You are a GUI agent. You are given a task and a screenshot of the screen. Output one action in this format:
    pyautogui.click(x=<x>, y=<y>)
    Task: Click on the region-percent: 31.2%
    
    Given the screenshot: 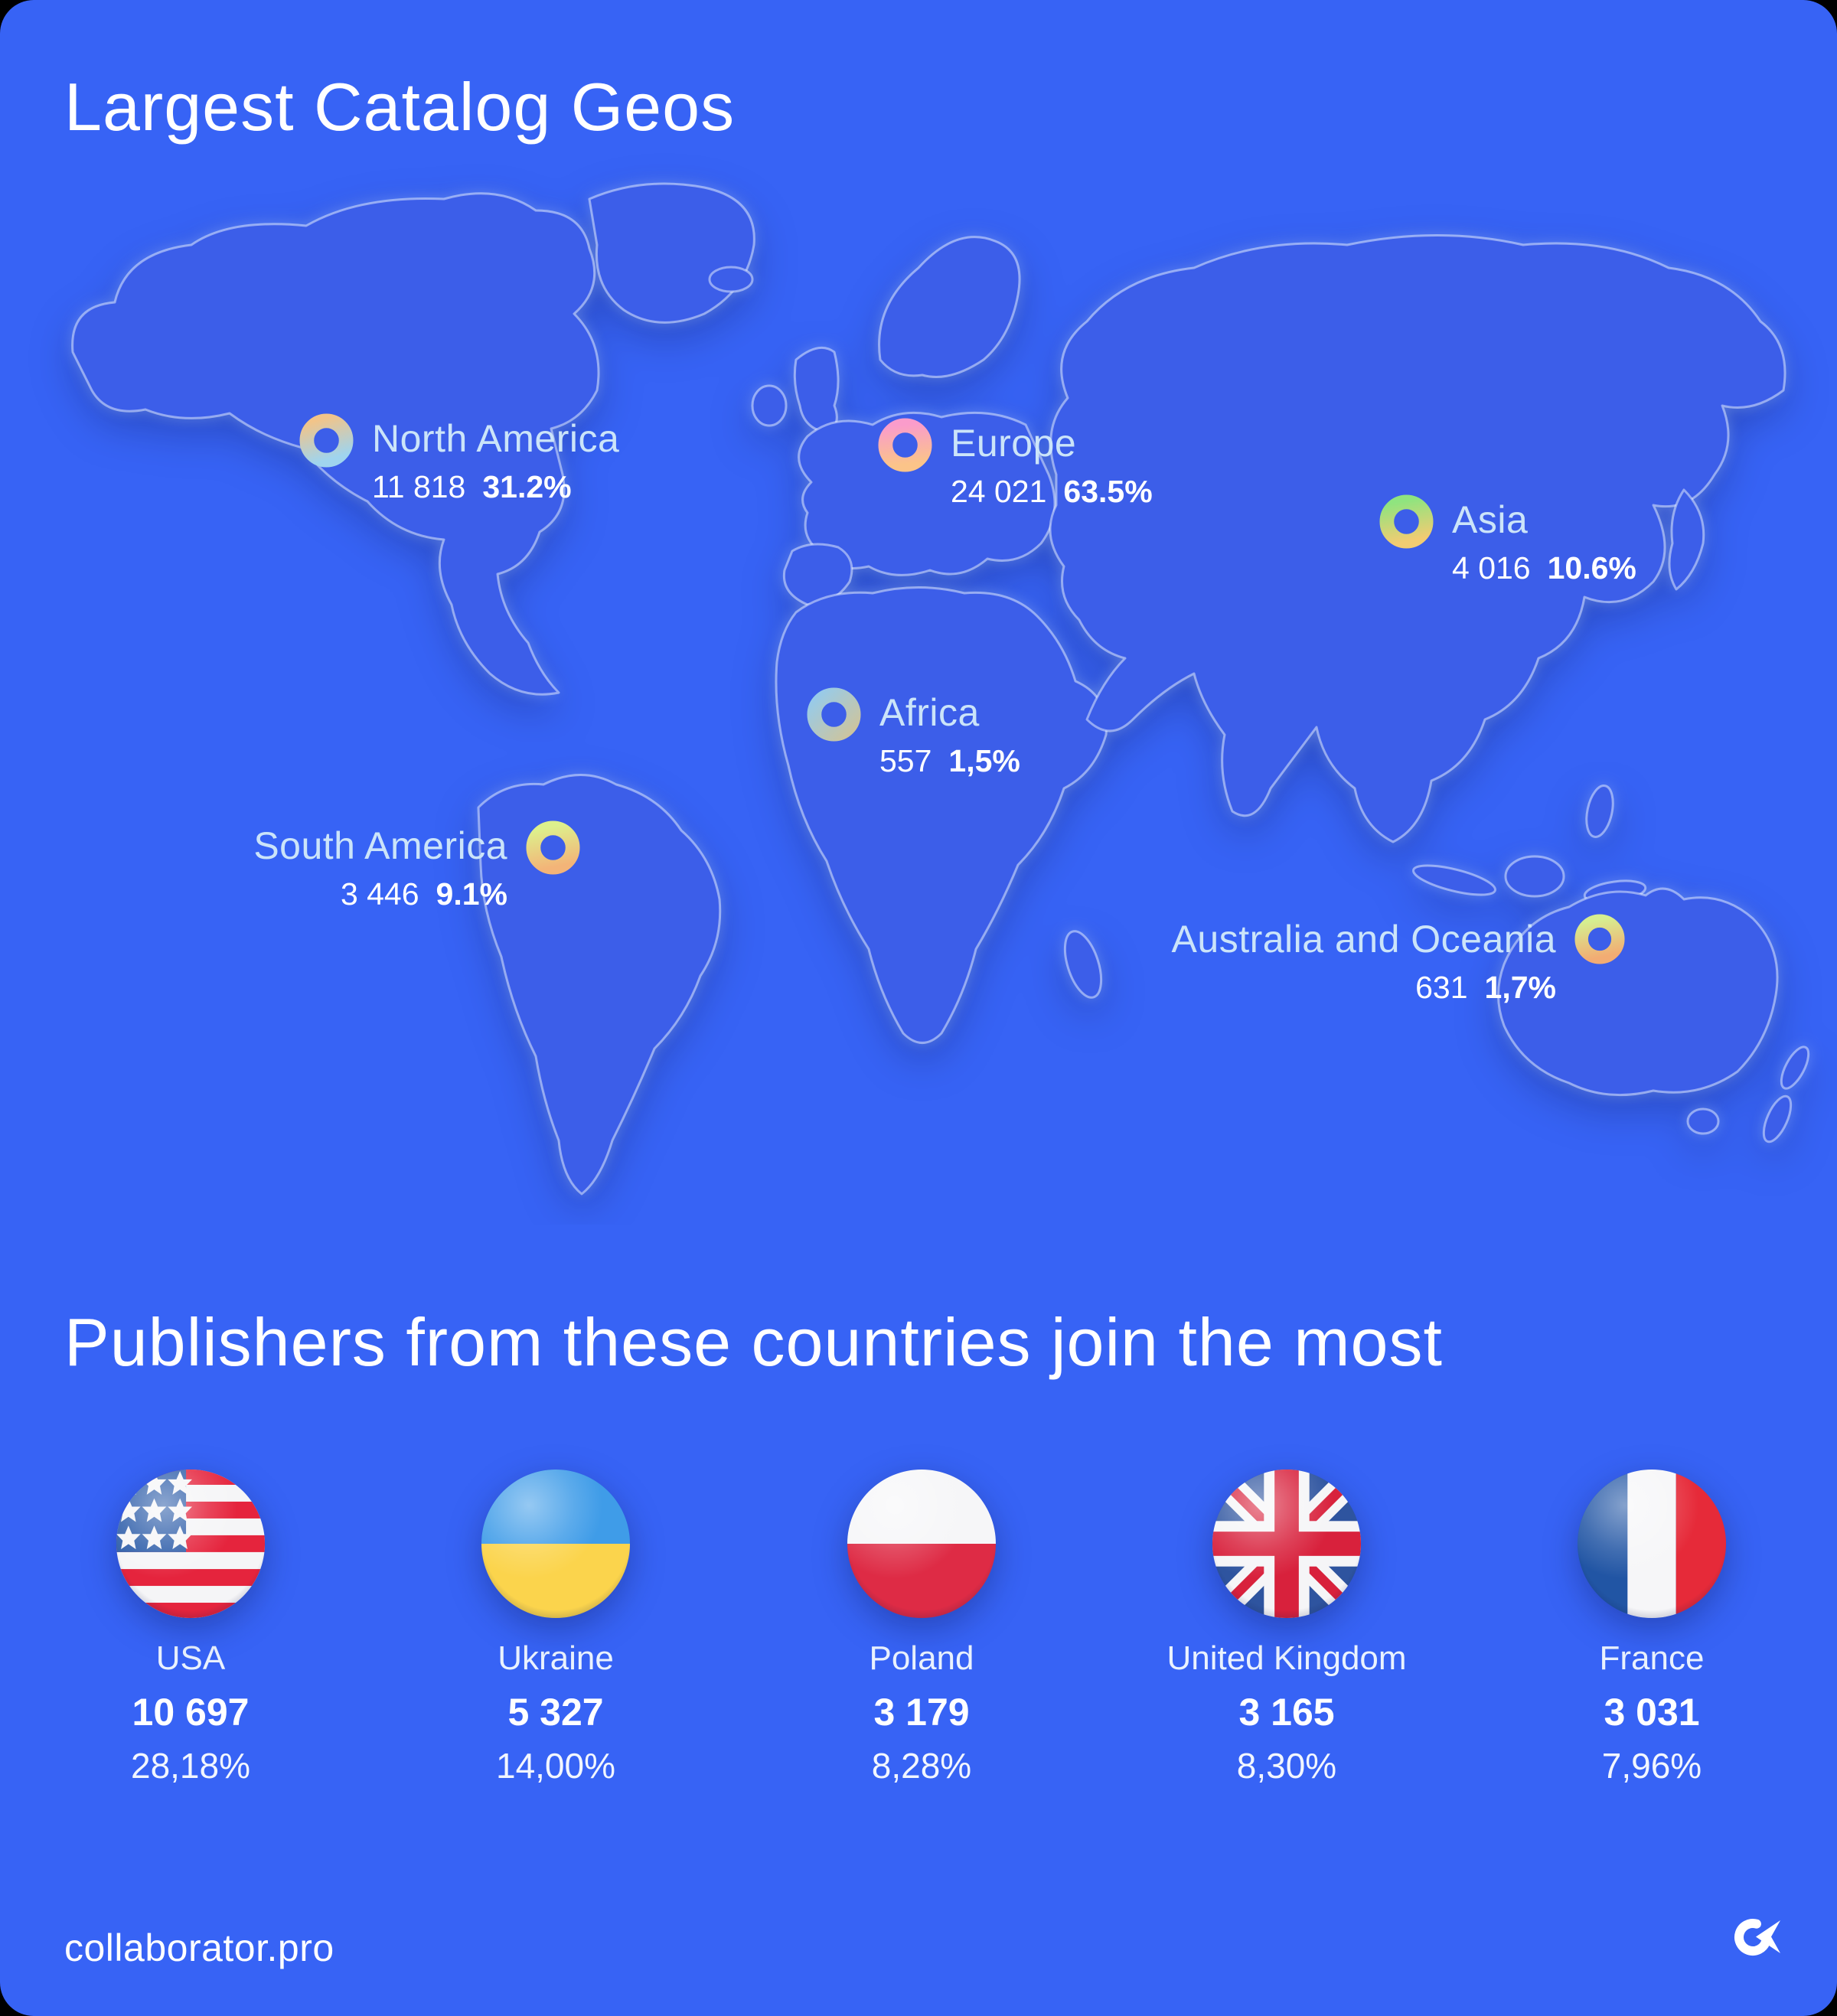 What is the action you would take?
    pyautogui.click(x=527, y=486)
    